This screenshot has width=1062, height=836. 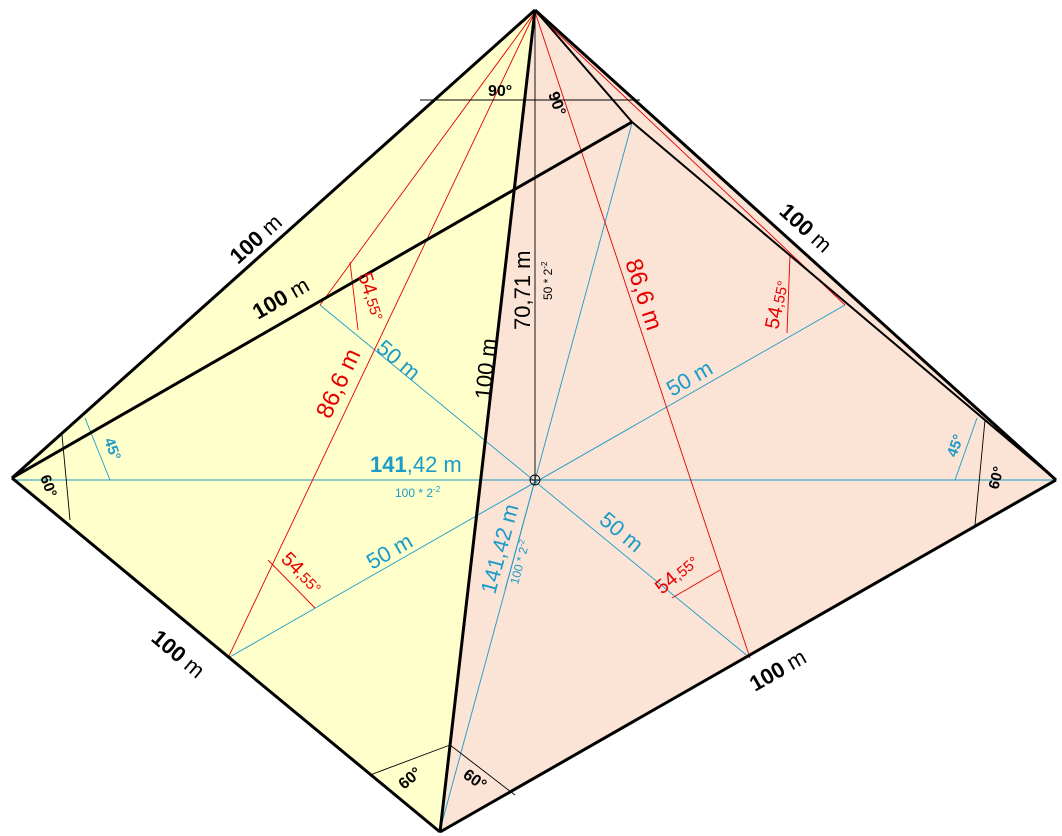 What do you see at coordinates (97, 449) in the screenshot?
I see `angle-45-arc-left` at bounding box center [97, 449].